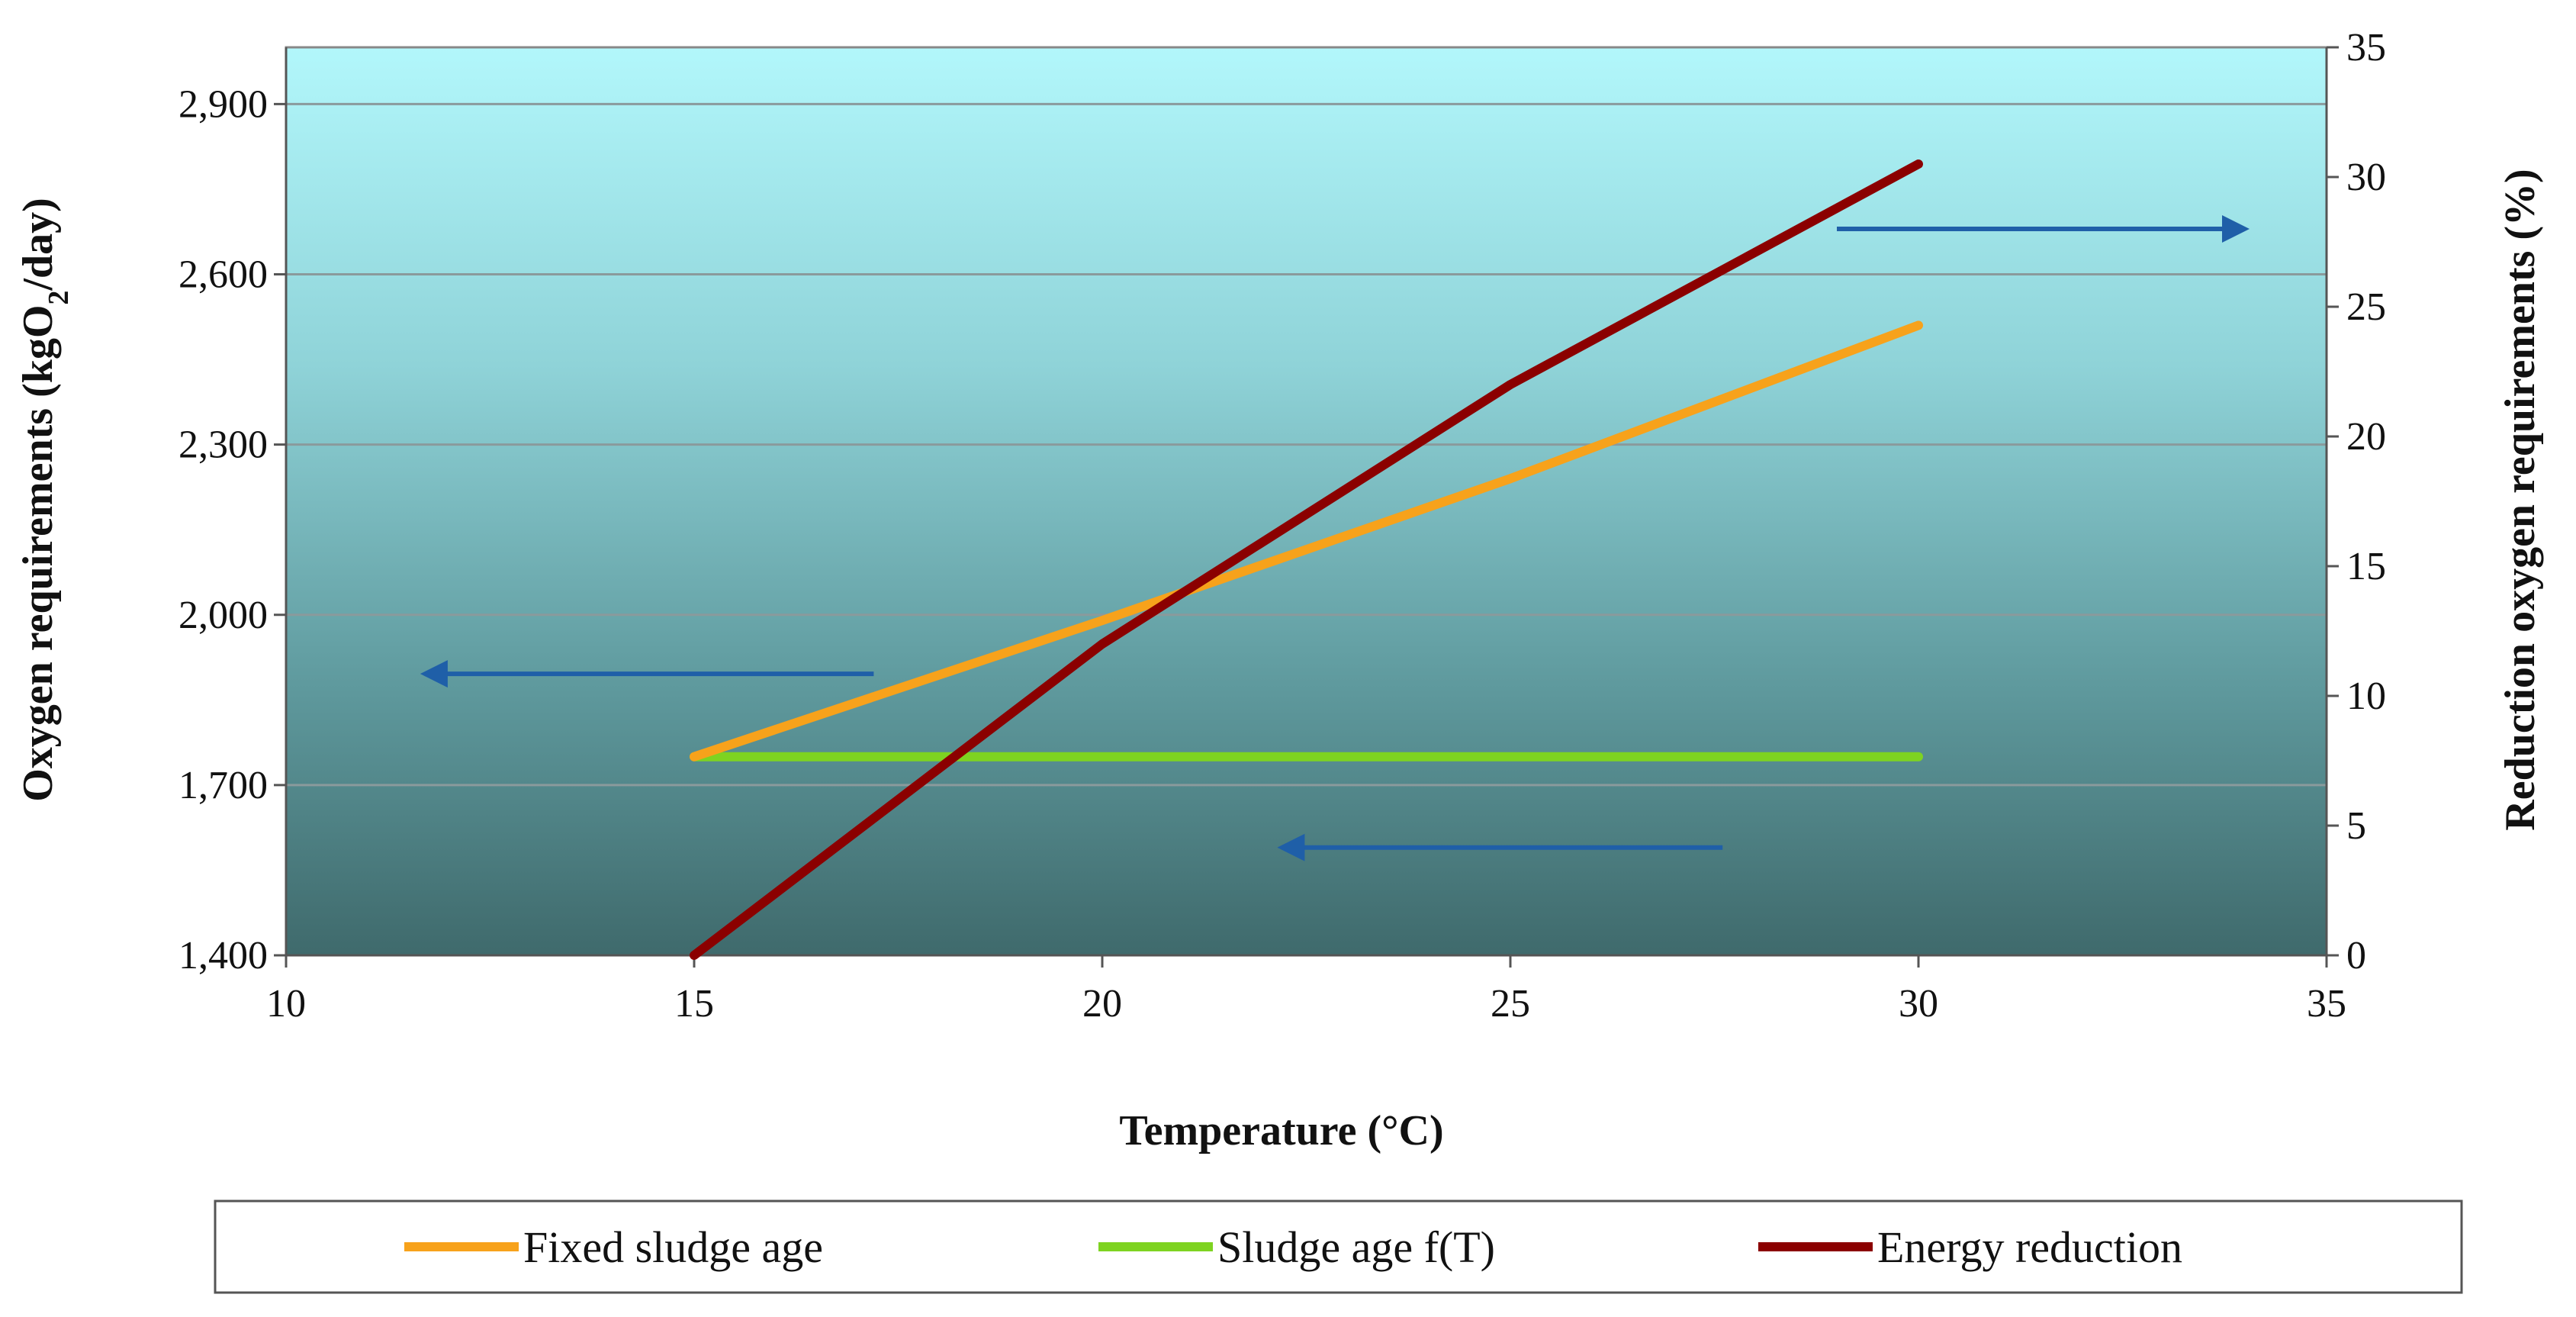  I want to click on x-tick-label-4: 30, so click(1918, 1004).